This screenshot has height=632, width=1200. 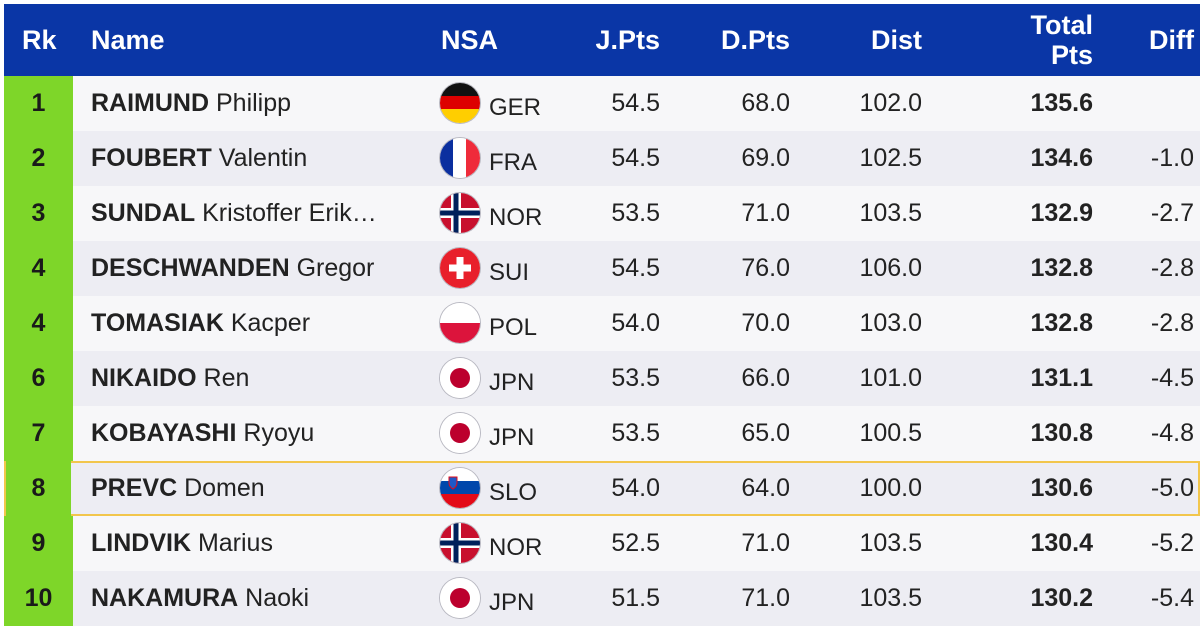 What do you see at coordinates (226, 378) in the screenshot?
I see `athlete-given-name: Ren` at bounding box center [226, 378].